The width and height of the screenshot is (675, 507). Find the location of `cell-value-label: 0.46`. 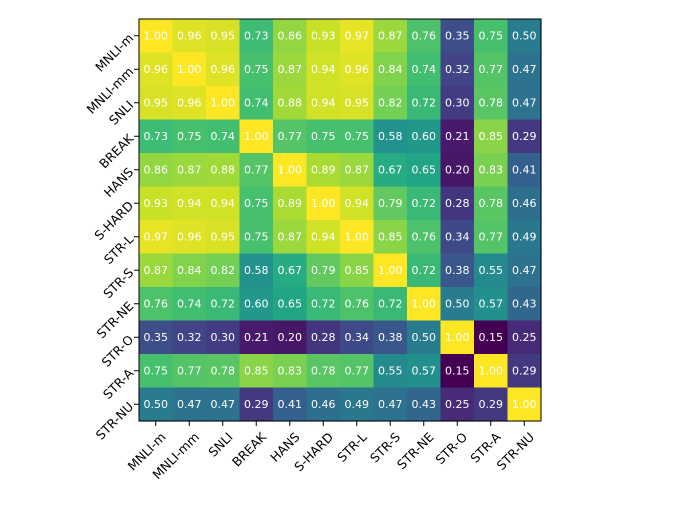

cell-value-label: 0.46 is located at coordinates (524, 203).